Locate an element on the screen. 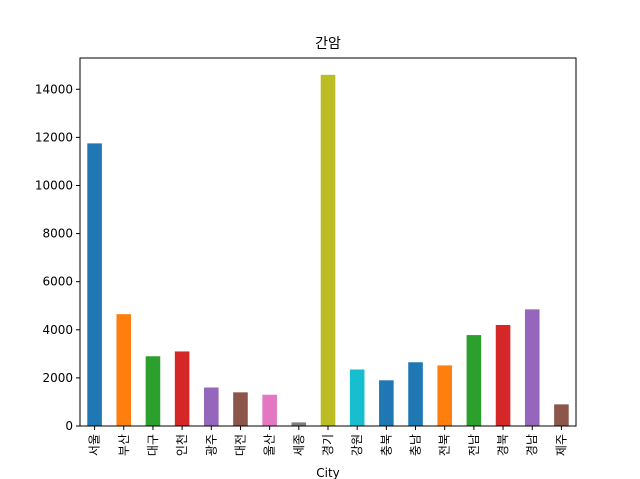 The image size is (640, 479). bar-광주 is located at coordinates (211, 406).